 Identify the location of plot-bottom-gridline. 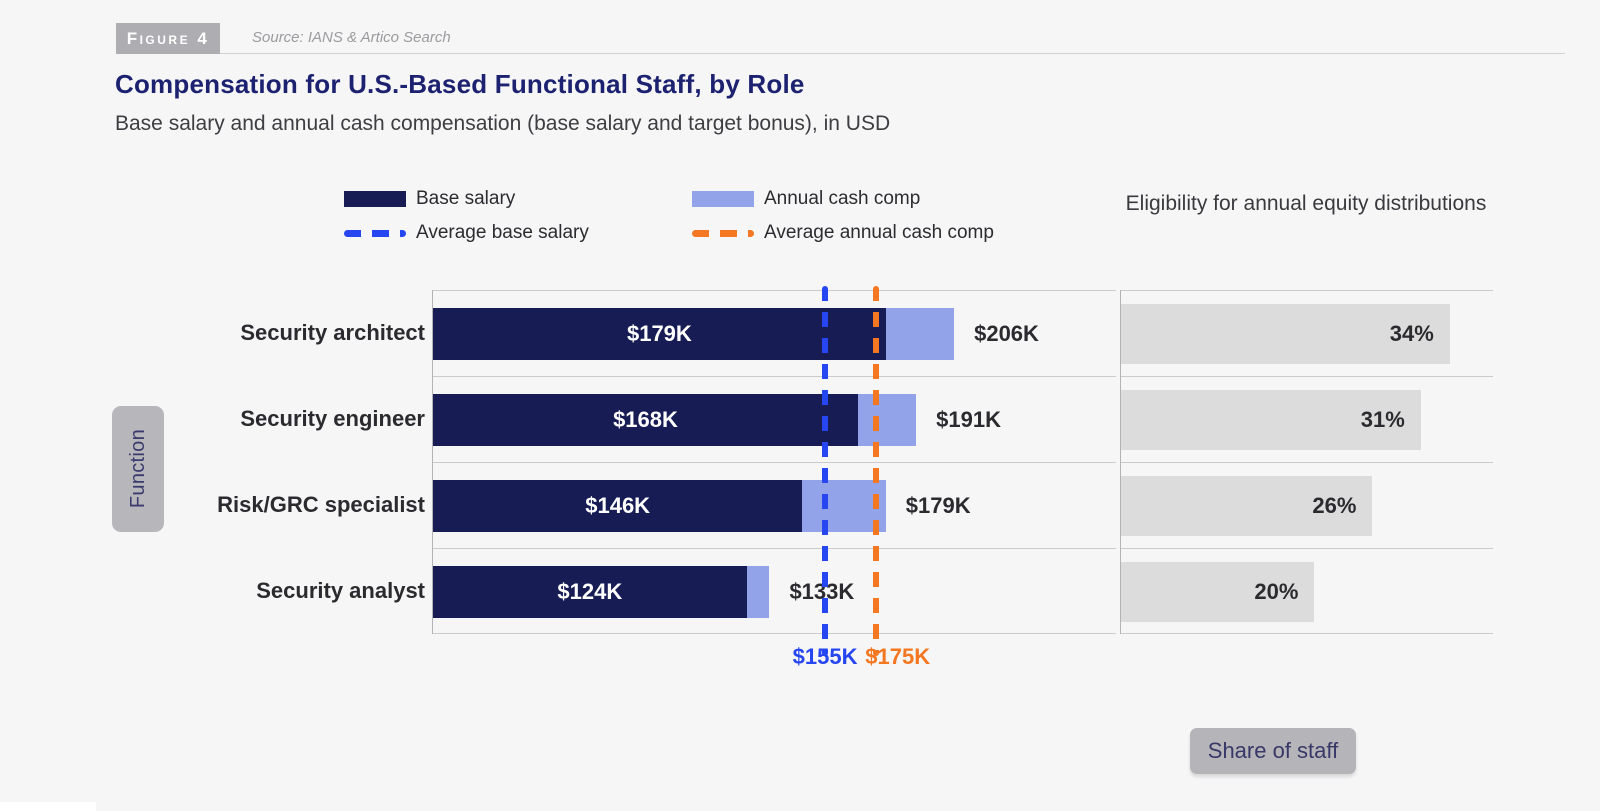
(774, 633).